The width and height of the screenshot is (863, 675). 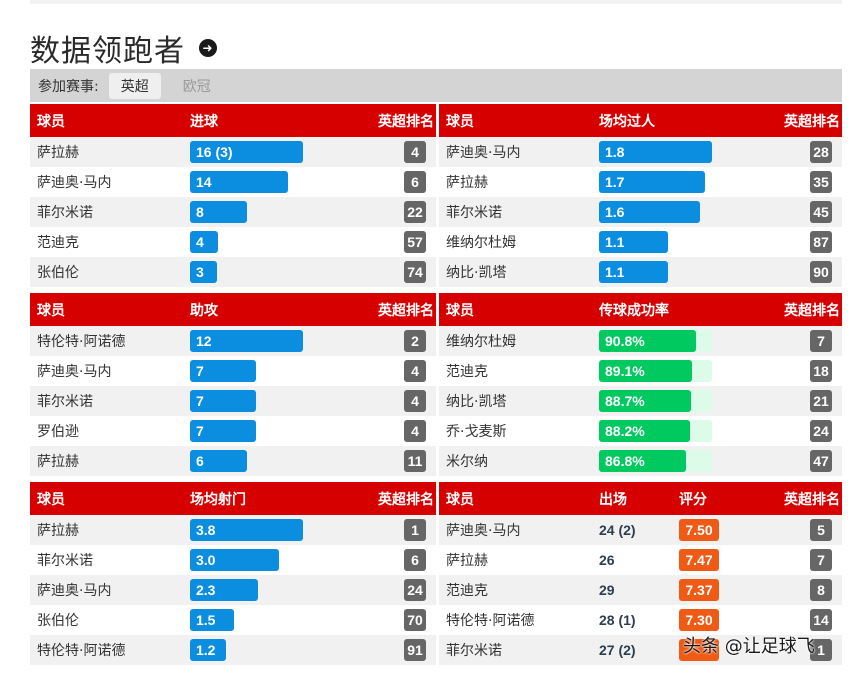 I want to click on table-row: 张伯伦 1.5 70, so click(x=233, y=620).